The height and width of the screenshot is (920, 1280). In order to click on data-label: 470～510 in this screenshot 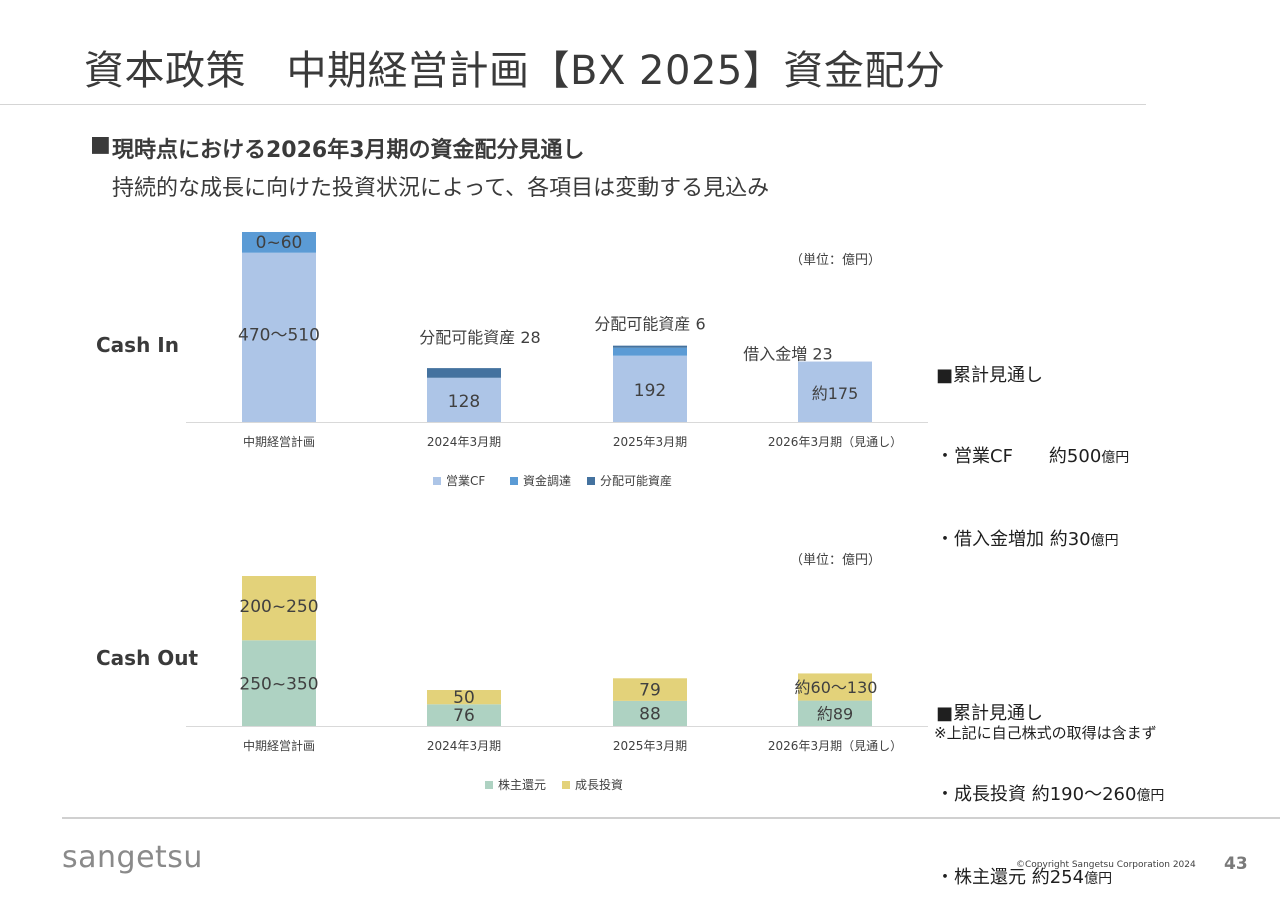, I will do `click(279, 335)`.